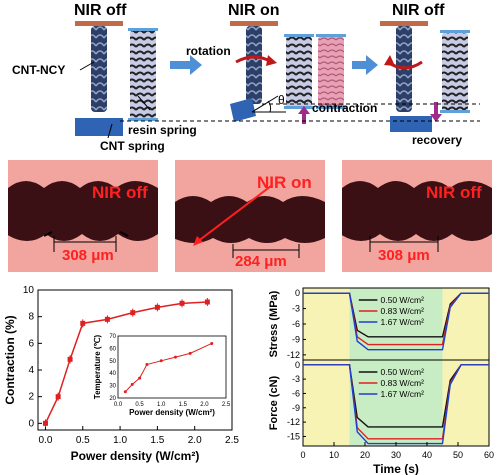 The width and height of the screenshot is (500, 475). Describe the element at coordinates (38, 70) in the screenshot. I see `label-cnt-ncy: CNT-NCY` at that location.